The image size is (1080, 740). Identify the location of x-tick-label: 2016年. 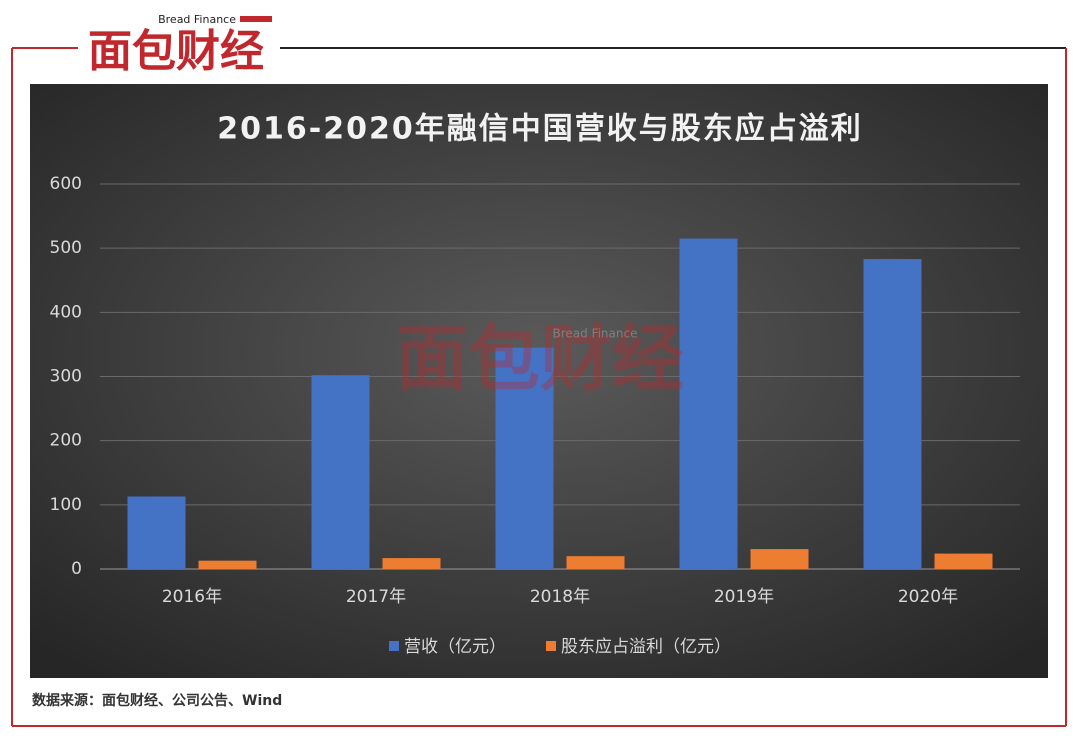
(192, 597).